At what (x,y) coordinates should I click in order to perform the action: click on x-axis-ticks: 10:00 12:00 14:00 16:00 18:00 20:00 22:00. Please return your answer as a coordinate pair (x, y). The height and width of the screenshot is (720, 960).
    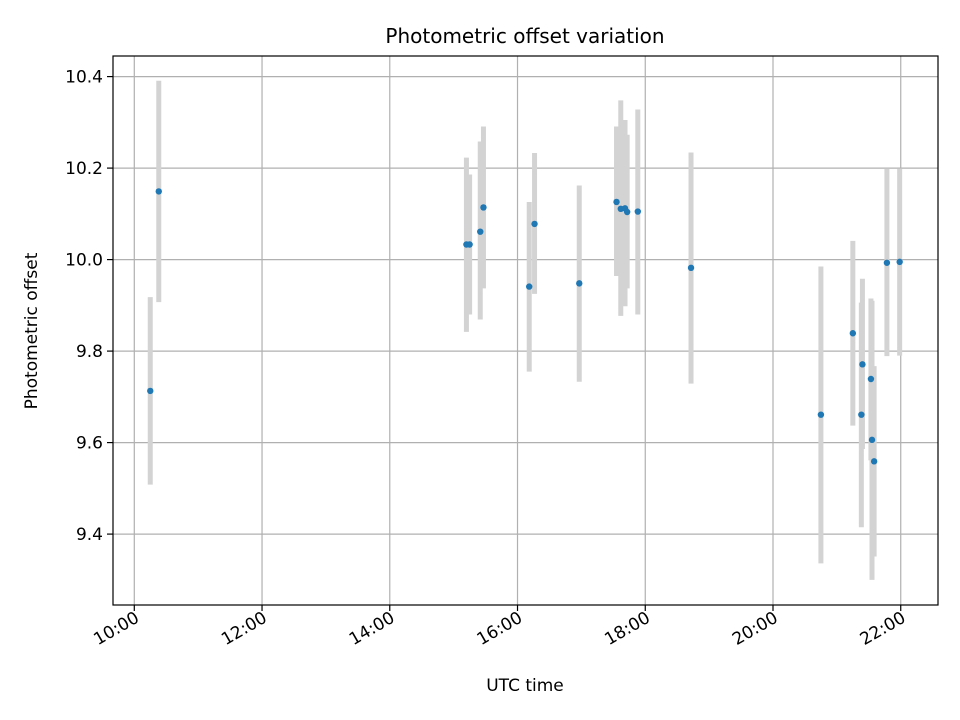
    Looking at the image, I should click on (499, 627).